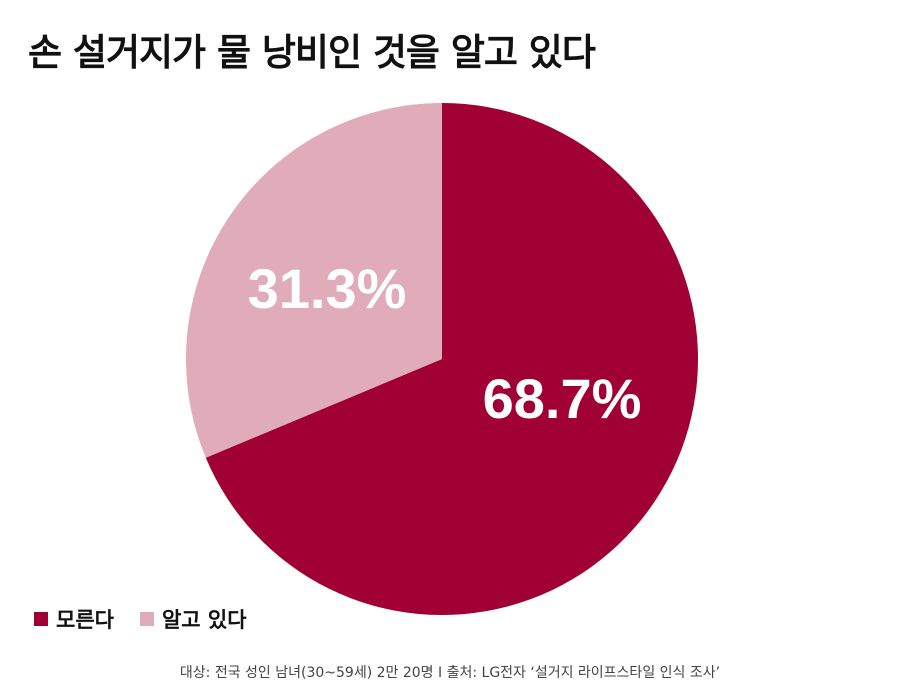  I want to click on legend: 모른다 알고 있다, so click(153, 619).